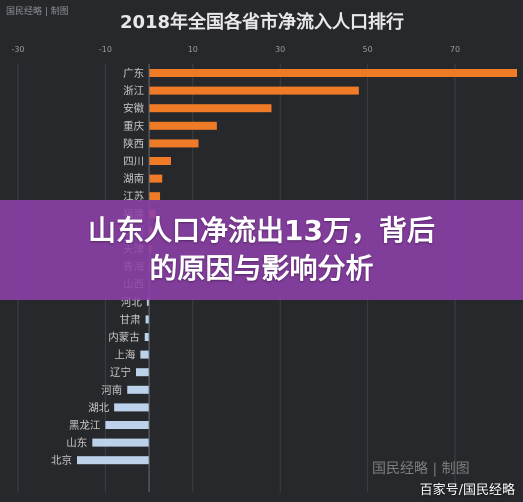 This screenshot has width=523, height=502. I want to click on x-tick-label: 30, so click(280, 49).